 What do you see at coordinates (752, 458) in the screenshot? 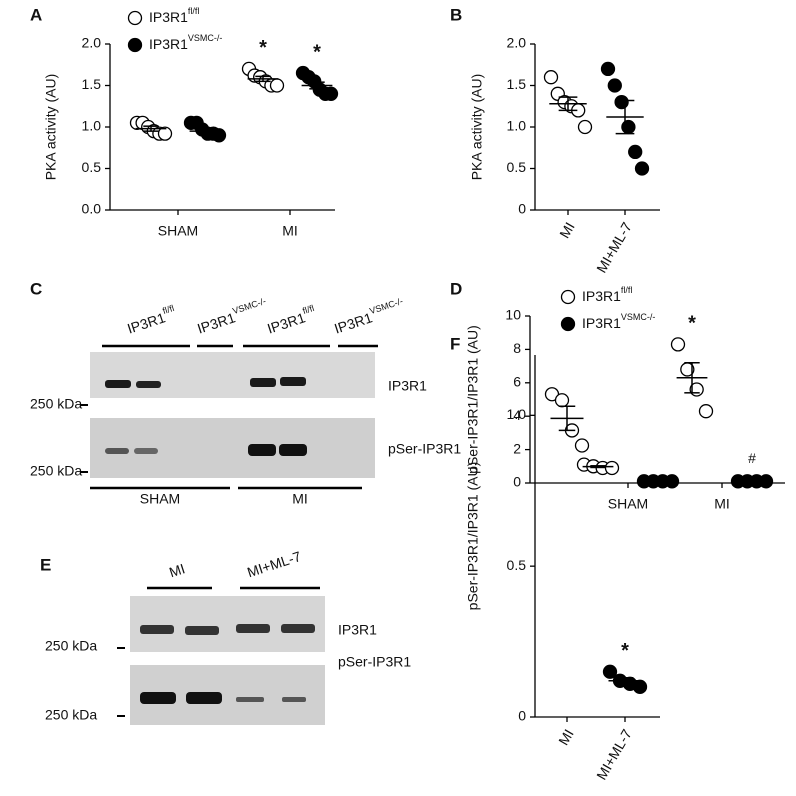
I see `annotation: #` at bounding box center [752, 458].